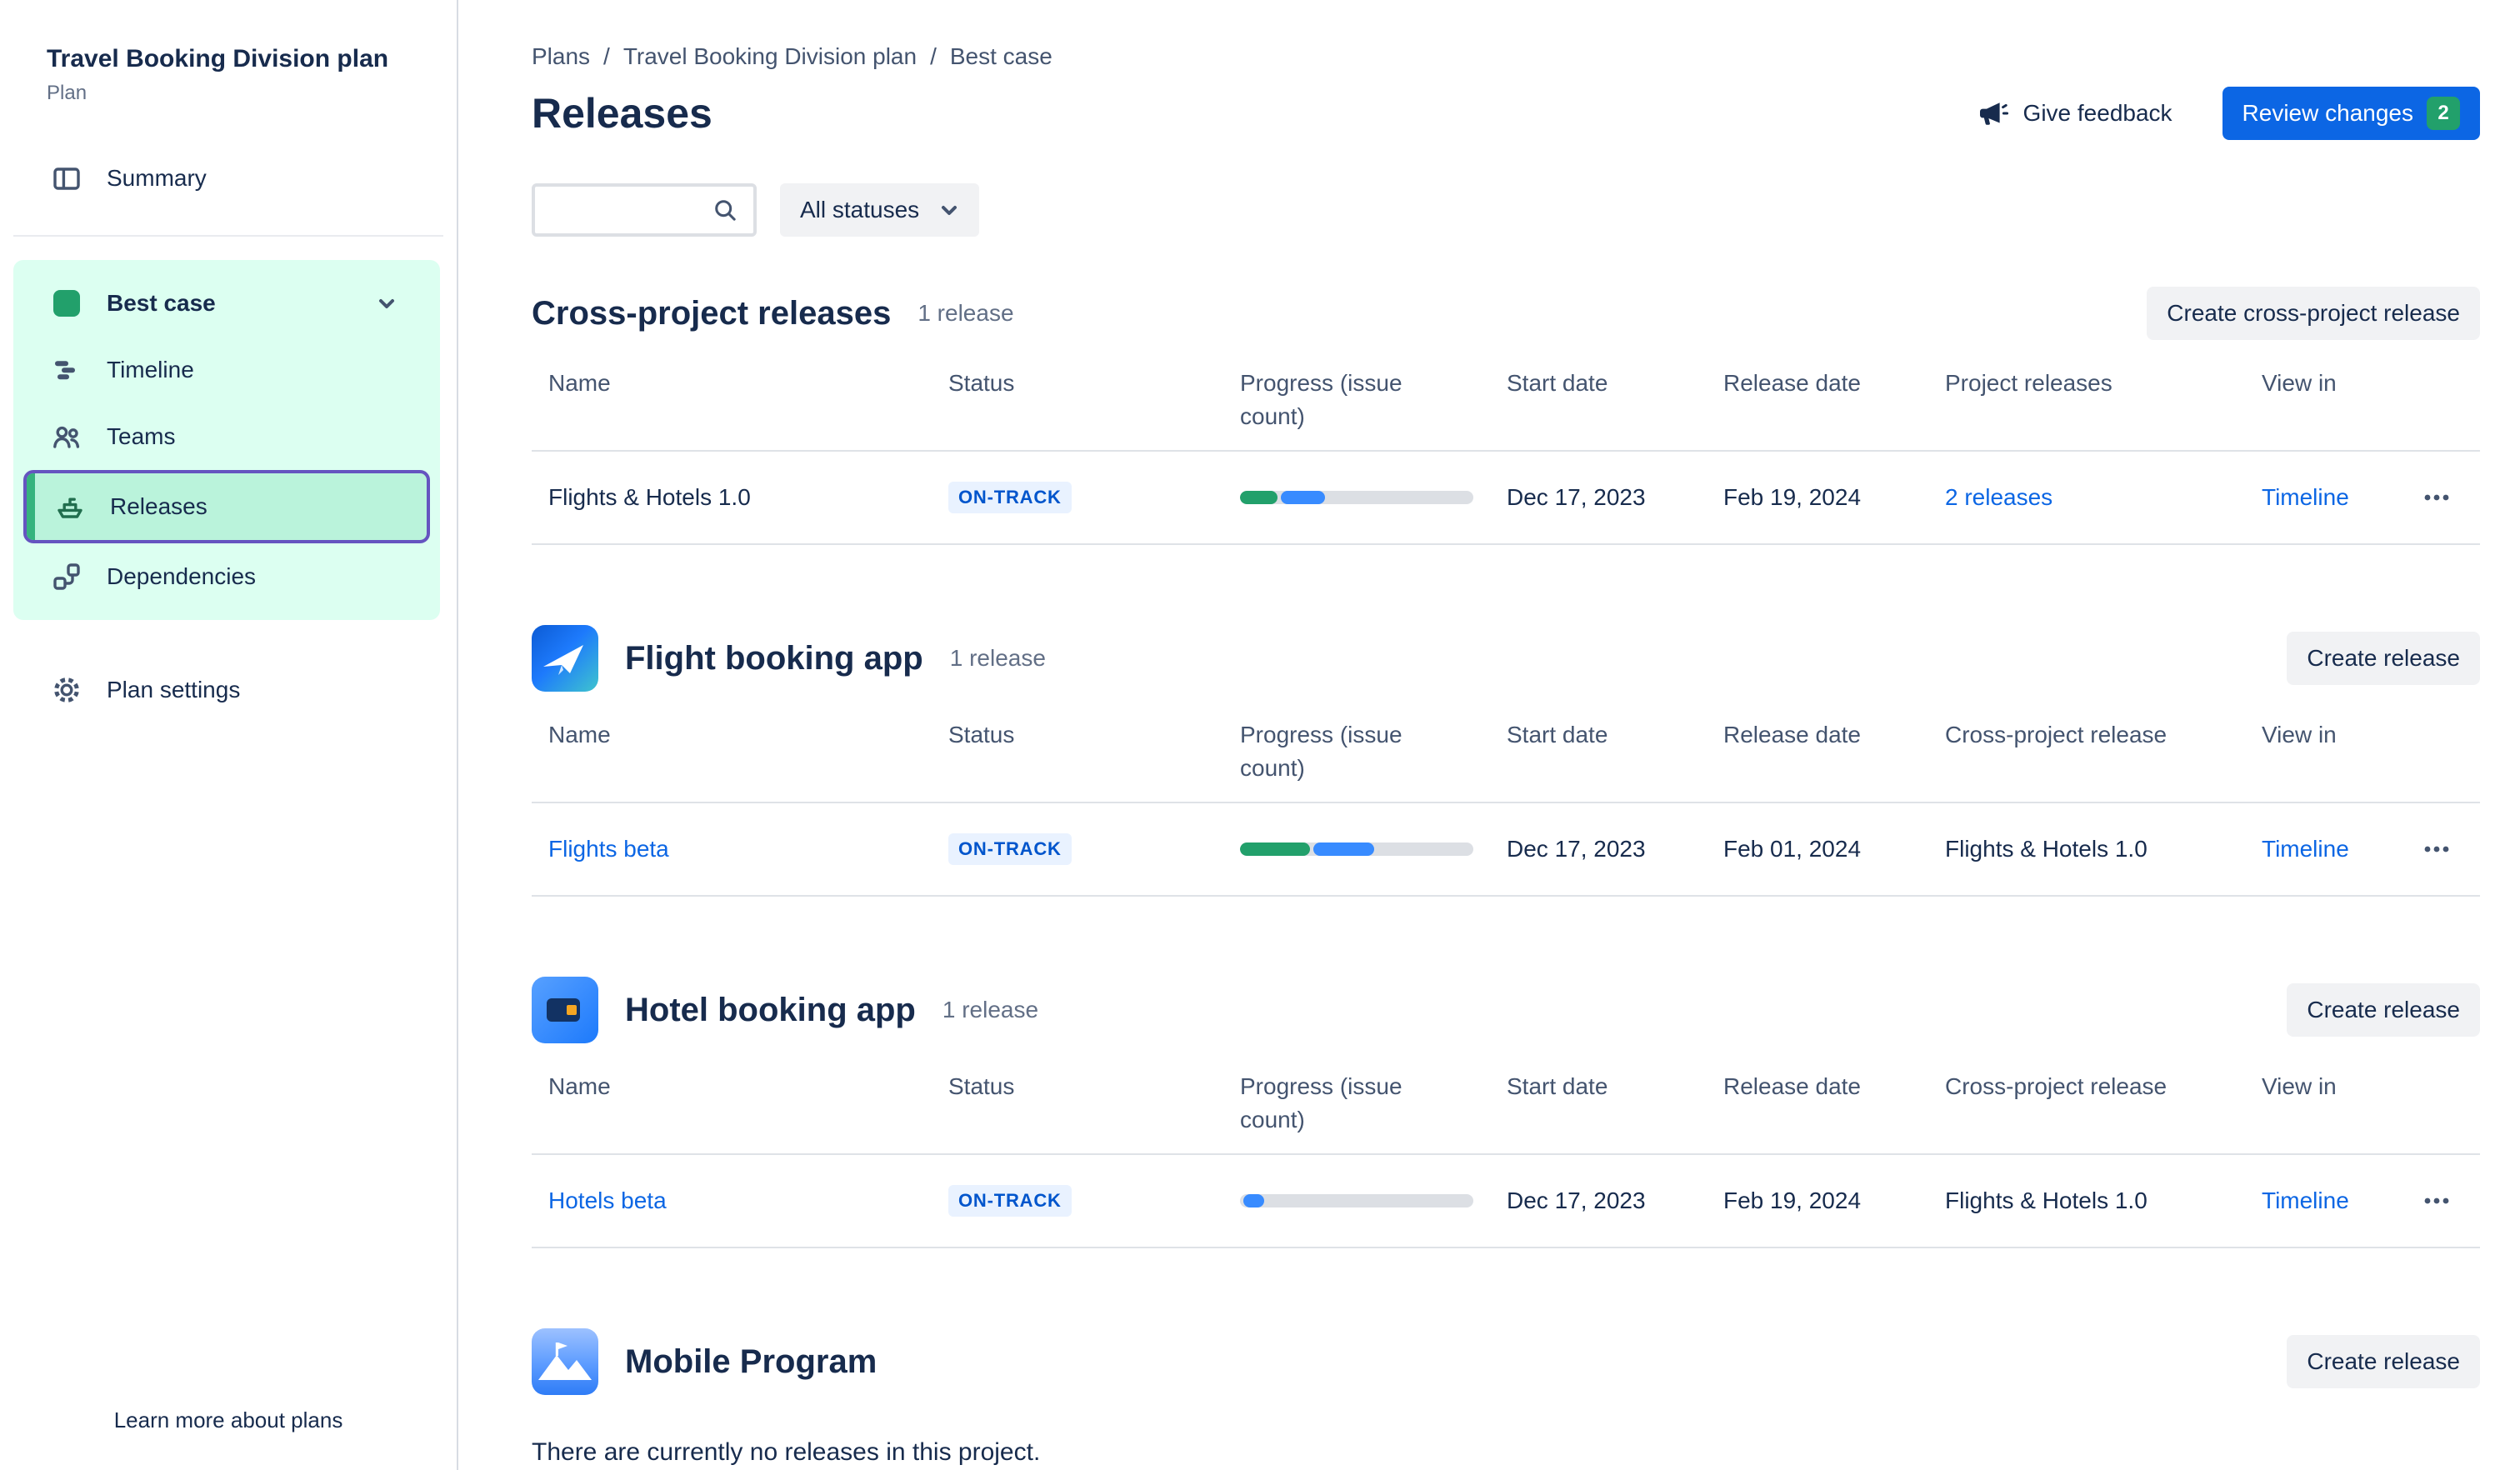  Describe the element at coordinates (2028, 383) in the screenshot. I see `header-cell-project-releases: Project releases` at that location.